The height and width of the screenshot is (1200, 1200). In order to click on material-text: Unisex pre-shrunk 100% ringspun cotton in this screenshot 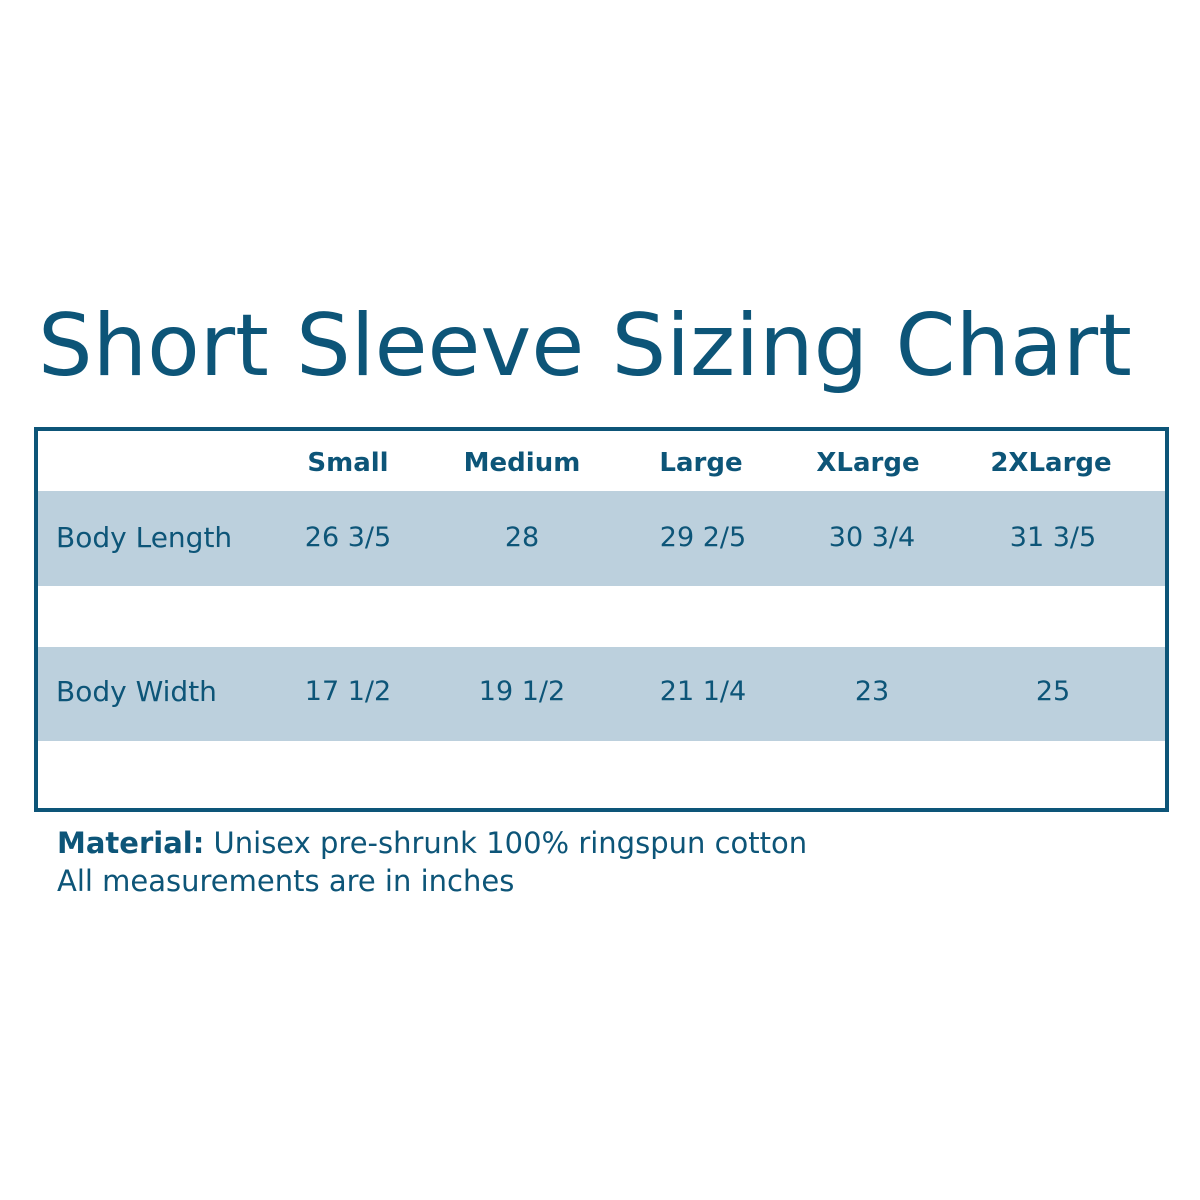, I will do `click(510, 843)`.